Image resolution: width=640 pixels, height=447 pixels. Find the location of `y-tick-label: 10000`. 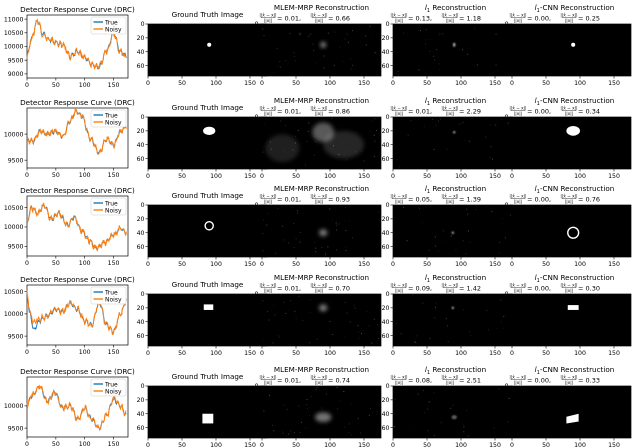

y-tick-label: 10000 is located at coordinates (14, 406).